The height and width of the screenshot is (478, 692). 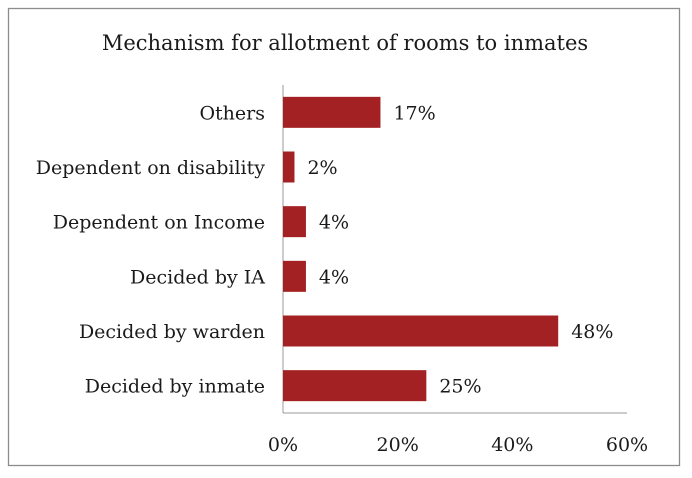 What do you see at coordinates (592, 332) in the screenshot?
I see `data-label: 48%` at bounding box center [592, 332].